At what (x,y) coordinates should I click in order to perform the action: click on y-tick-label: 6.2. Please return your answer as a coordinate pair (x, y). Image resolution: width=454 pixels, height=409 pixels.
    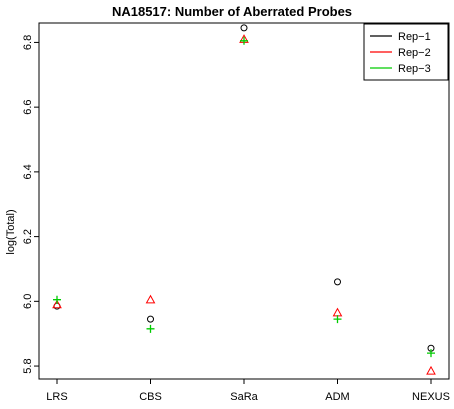
    Looking at the image, I should click on (28, 236).